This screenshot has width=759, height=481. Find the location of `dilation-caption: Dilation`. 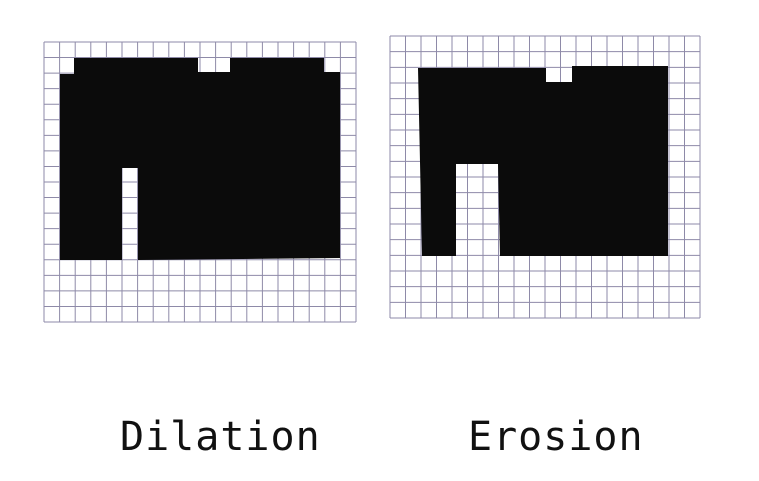

dilation-caption: Dilation is located at coordinates (220, 437).